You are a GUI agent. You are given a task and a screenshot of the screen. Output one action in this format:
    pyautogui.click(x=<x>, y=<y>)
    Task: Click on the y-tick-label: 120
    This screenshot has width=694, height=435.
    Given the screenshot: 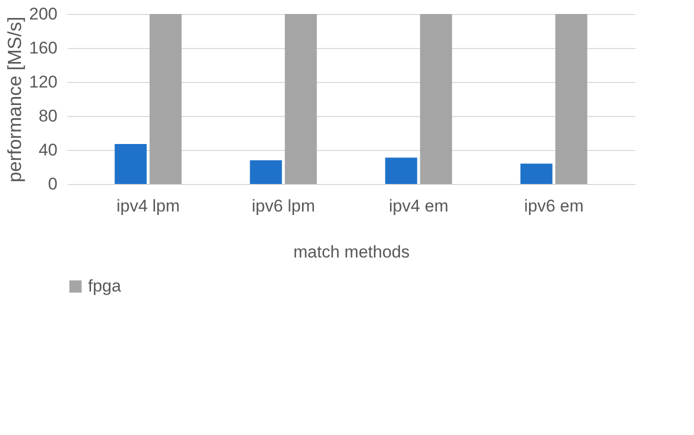 What is the action you would take?
    pyautogui.click(x=43, y=82)
    